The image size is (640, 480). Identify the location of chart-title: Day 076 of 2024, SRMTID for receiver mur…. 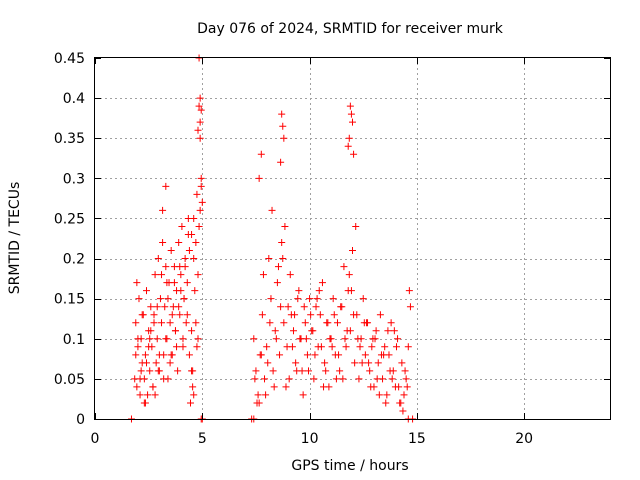
(350, 29).